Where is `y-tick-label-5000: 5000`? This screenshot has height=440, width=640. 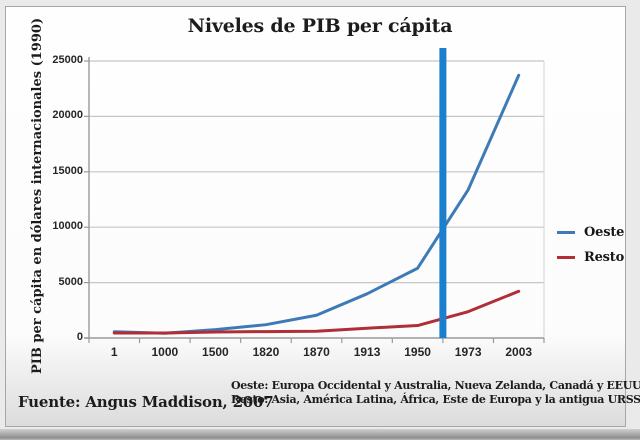
y-tick-label-5000: 5000 is located at coordinates (70, 281).